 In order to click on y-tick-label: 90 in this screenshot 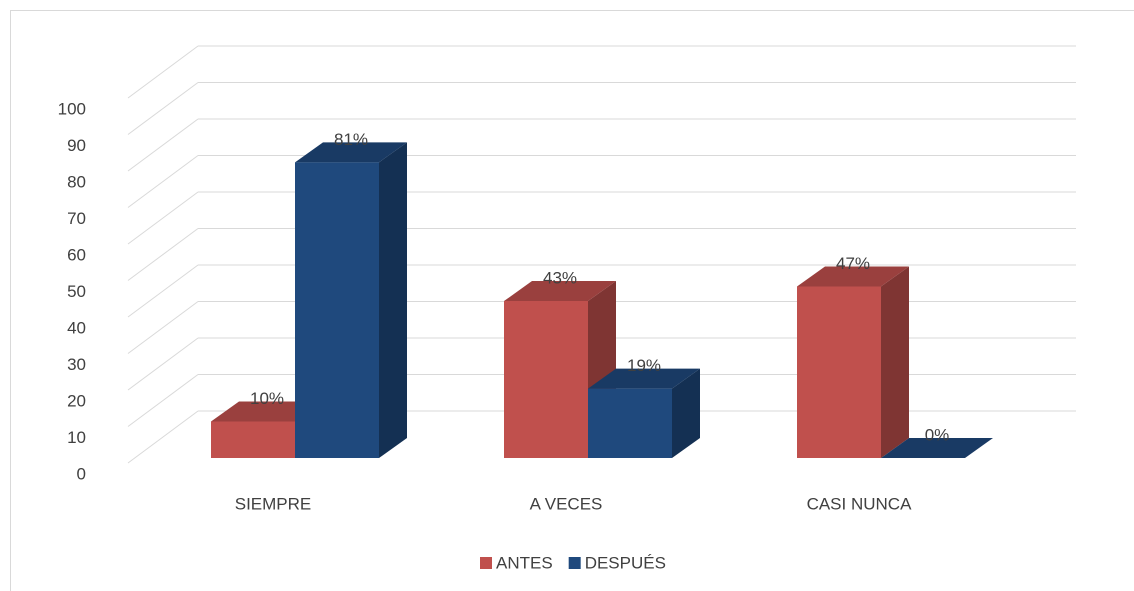, I will do `click(76, 145)`.